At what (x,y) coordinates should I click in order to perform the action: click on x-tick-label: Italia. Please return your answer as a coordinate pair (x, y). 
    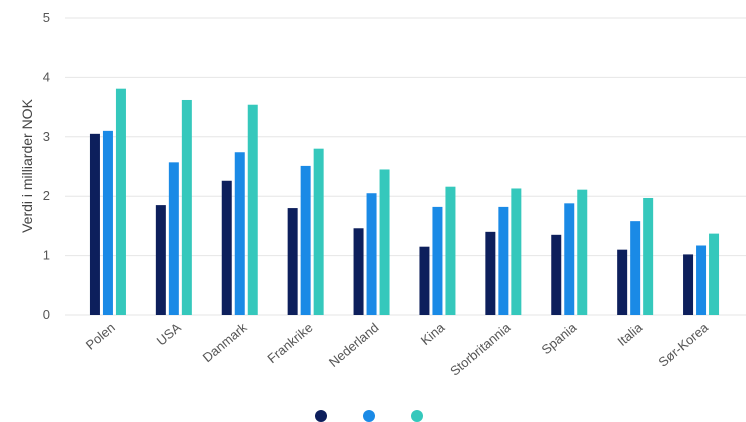
    Looking at the image, I should click on (629, 334).